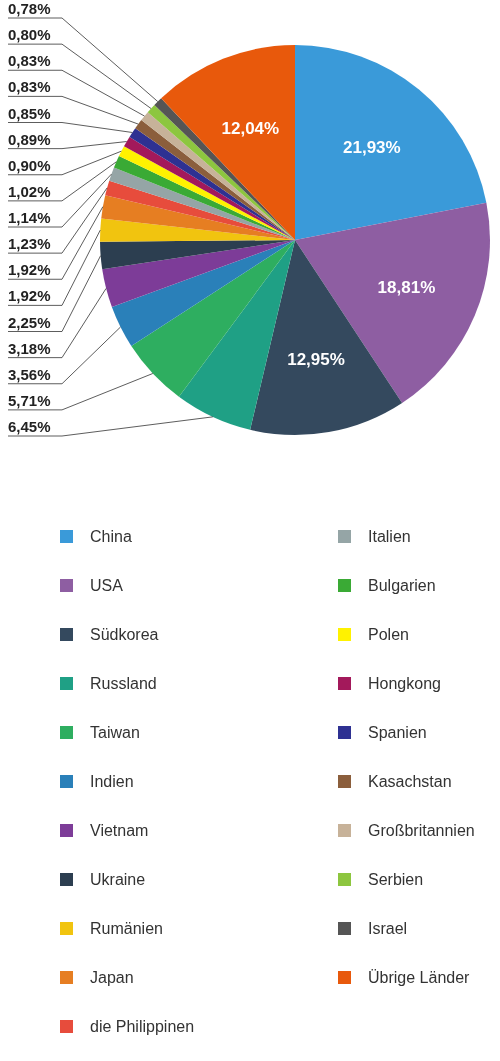 The image size is (500, 1061). What do you see at coordinates (397, 732) in the screenshot?
I see `legend-label: Spanien` at bounding box center [397, 732].